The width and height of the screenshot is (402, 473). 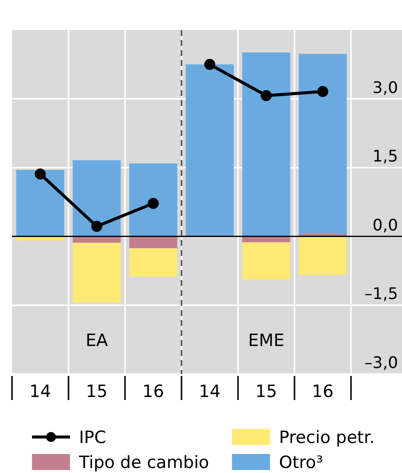 What do you see at coordinates (92, 438) in the screenshot?
I see `legend-label: IPC` at bounding box center [92, 438].